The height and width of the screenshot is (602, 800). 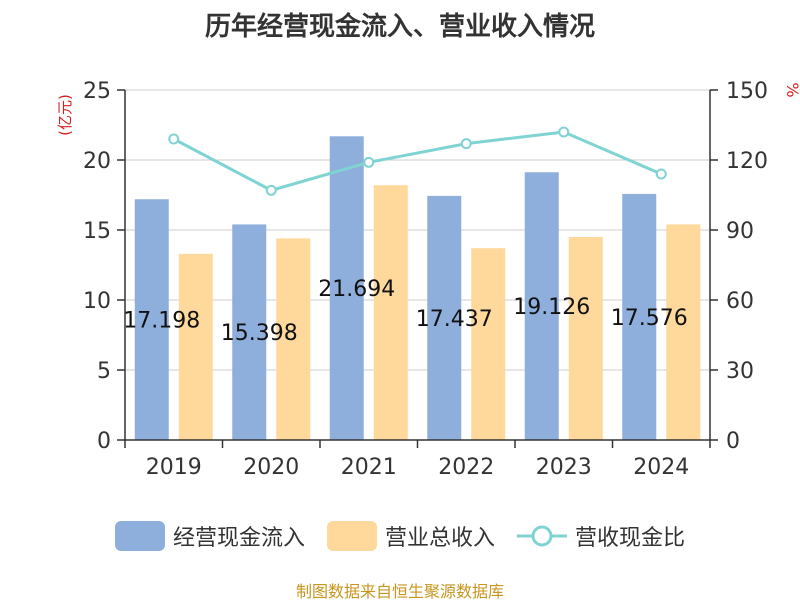 What do you see at coordinates (174, 467) in the screenshot?
I see `x-tick-label: 2019` at bounding box center [174, 467].